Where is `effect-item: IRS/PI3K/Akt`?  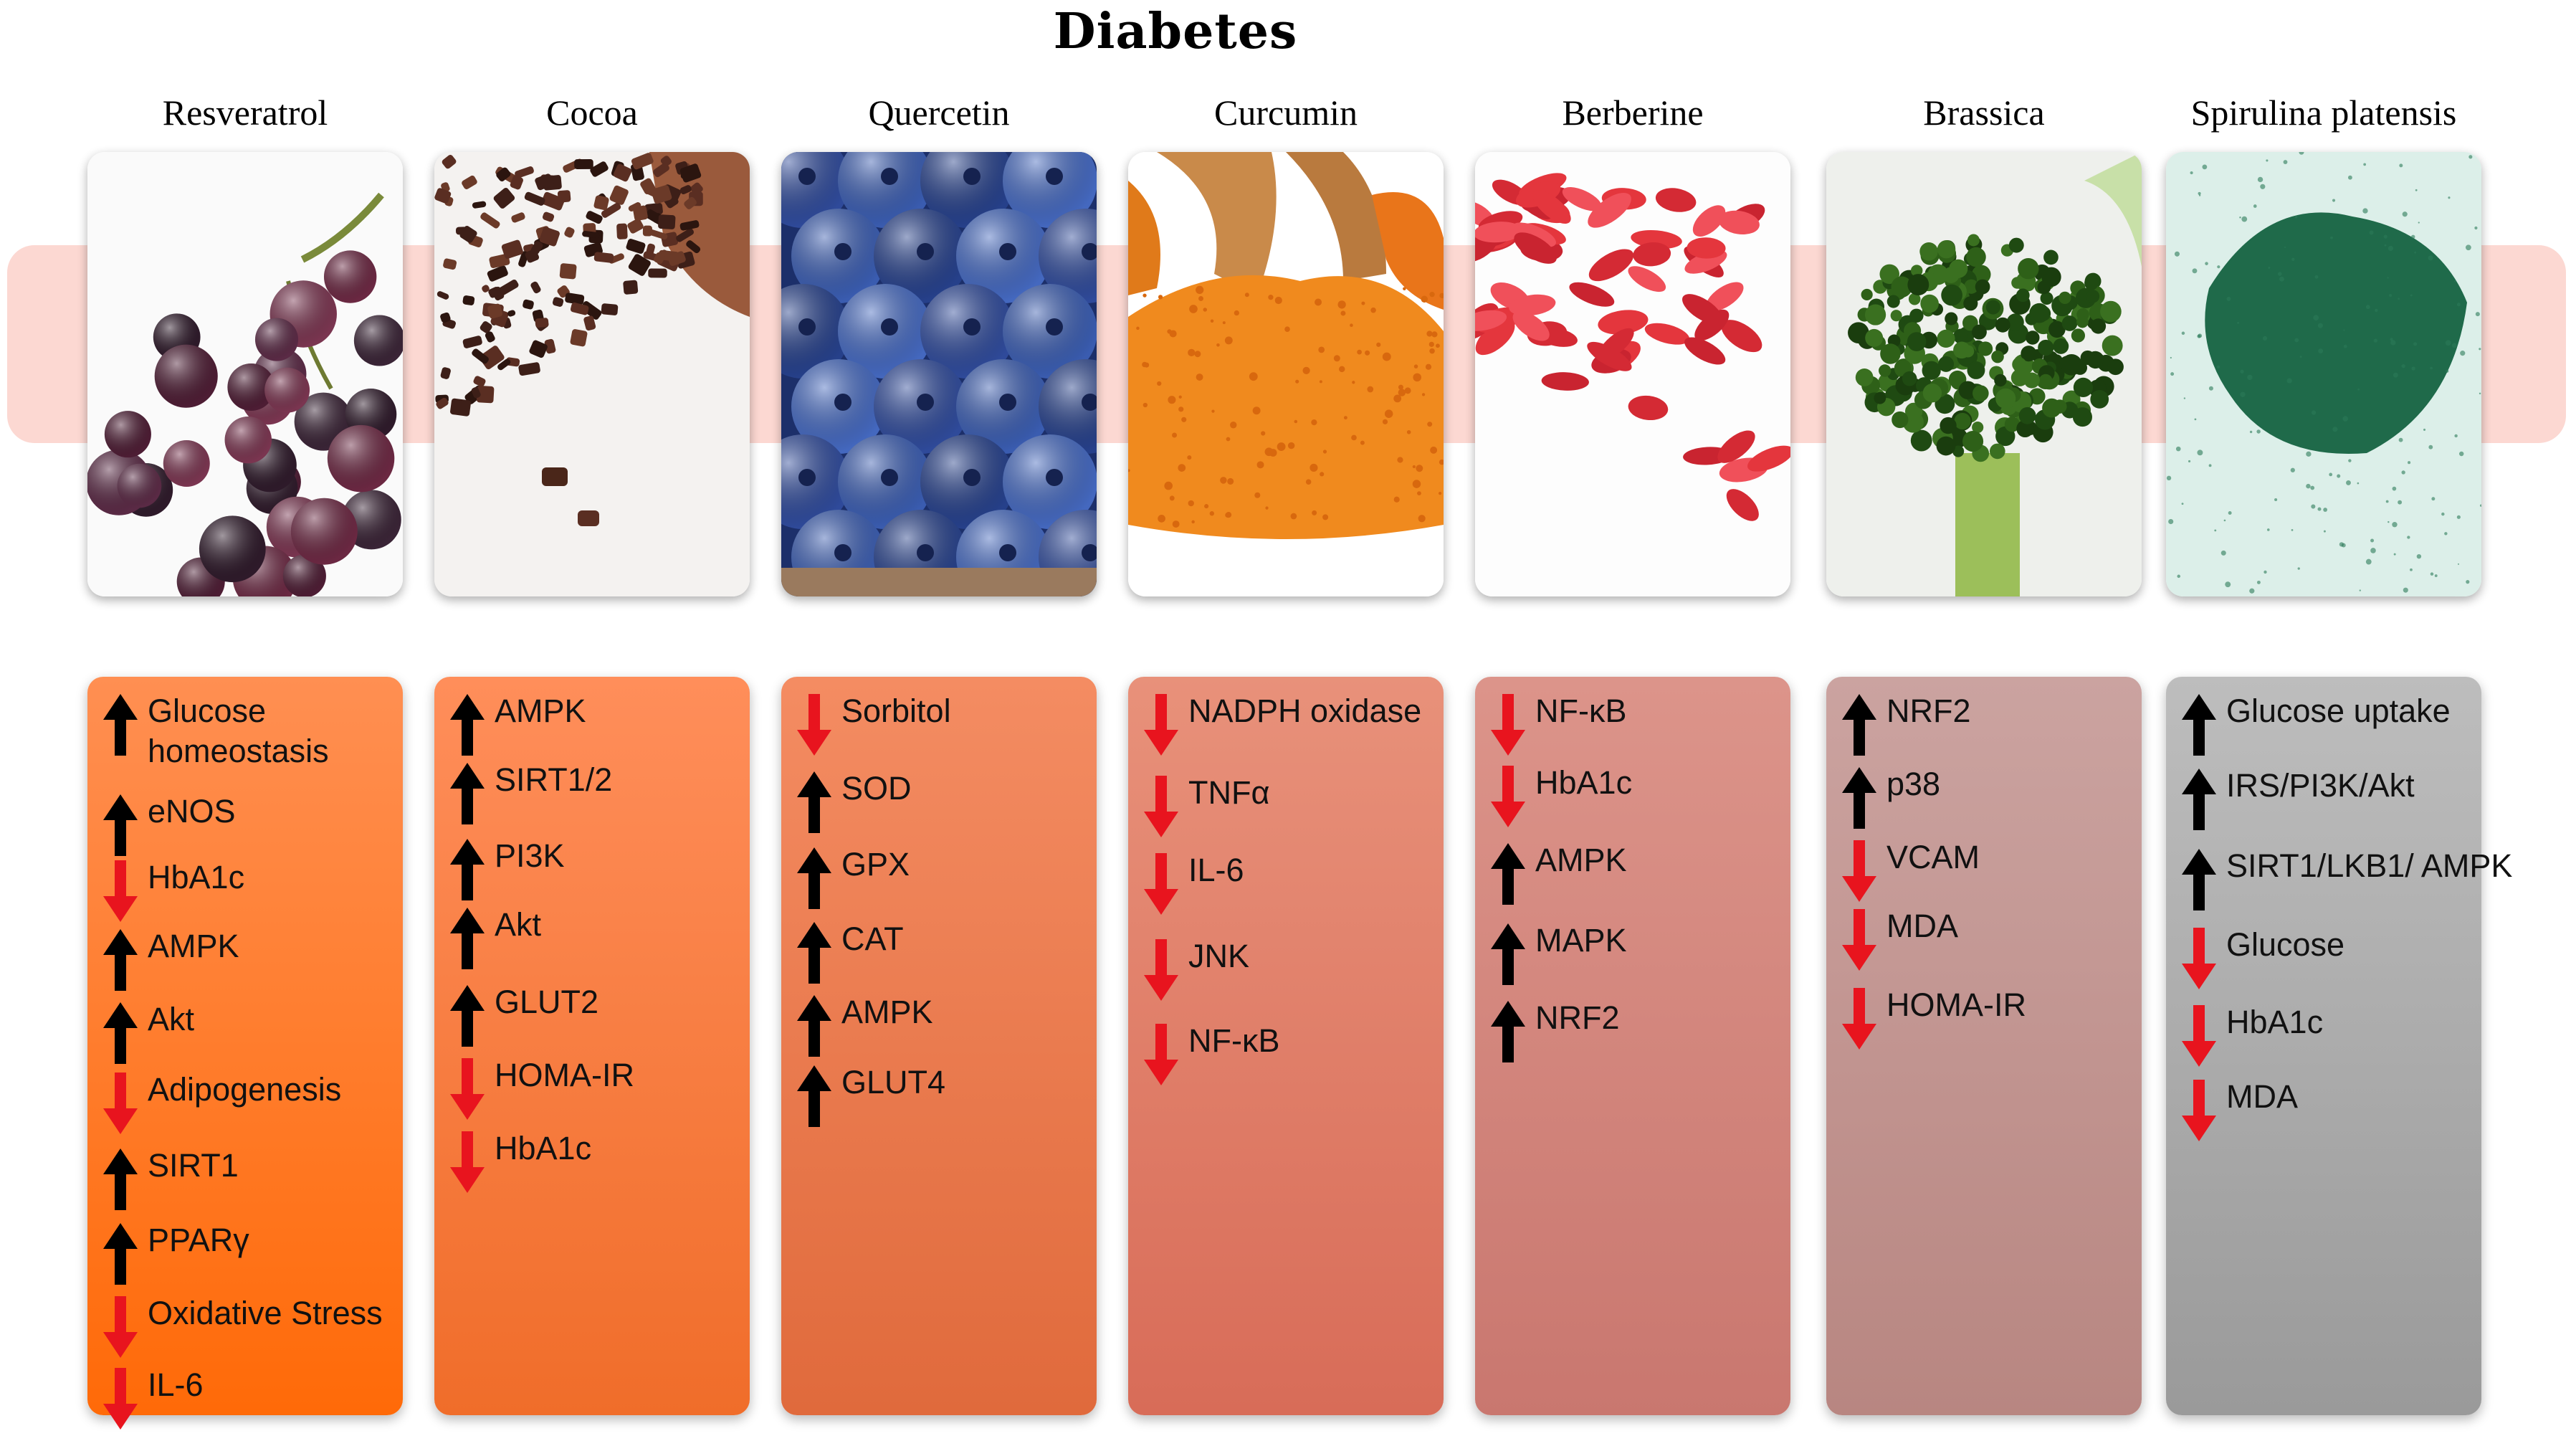 effect-item: IRS/PI3K/Akt is located at coordinates (2351, 798).